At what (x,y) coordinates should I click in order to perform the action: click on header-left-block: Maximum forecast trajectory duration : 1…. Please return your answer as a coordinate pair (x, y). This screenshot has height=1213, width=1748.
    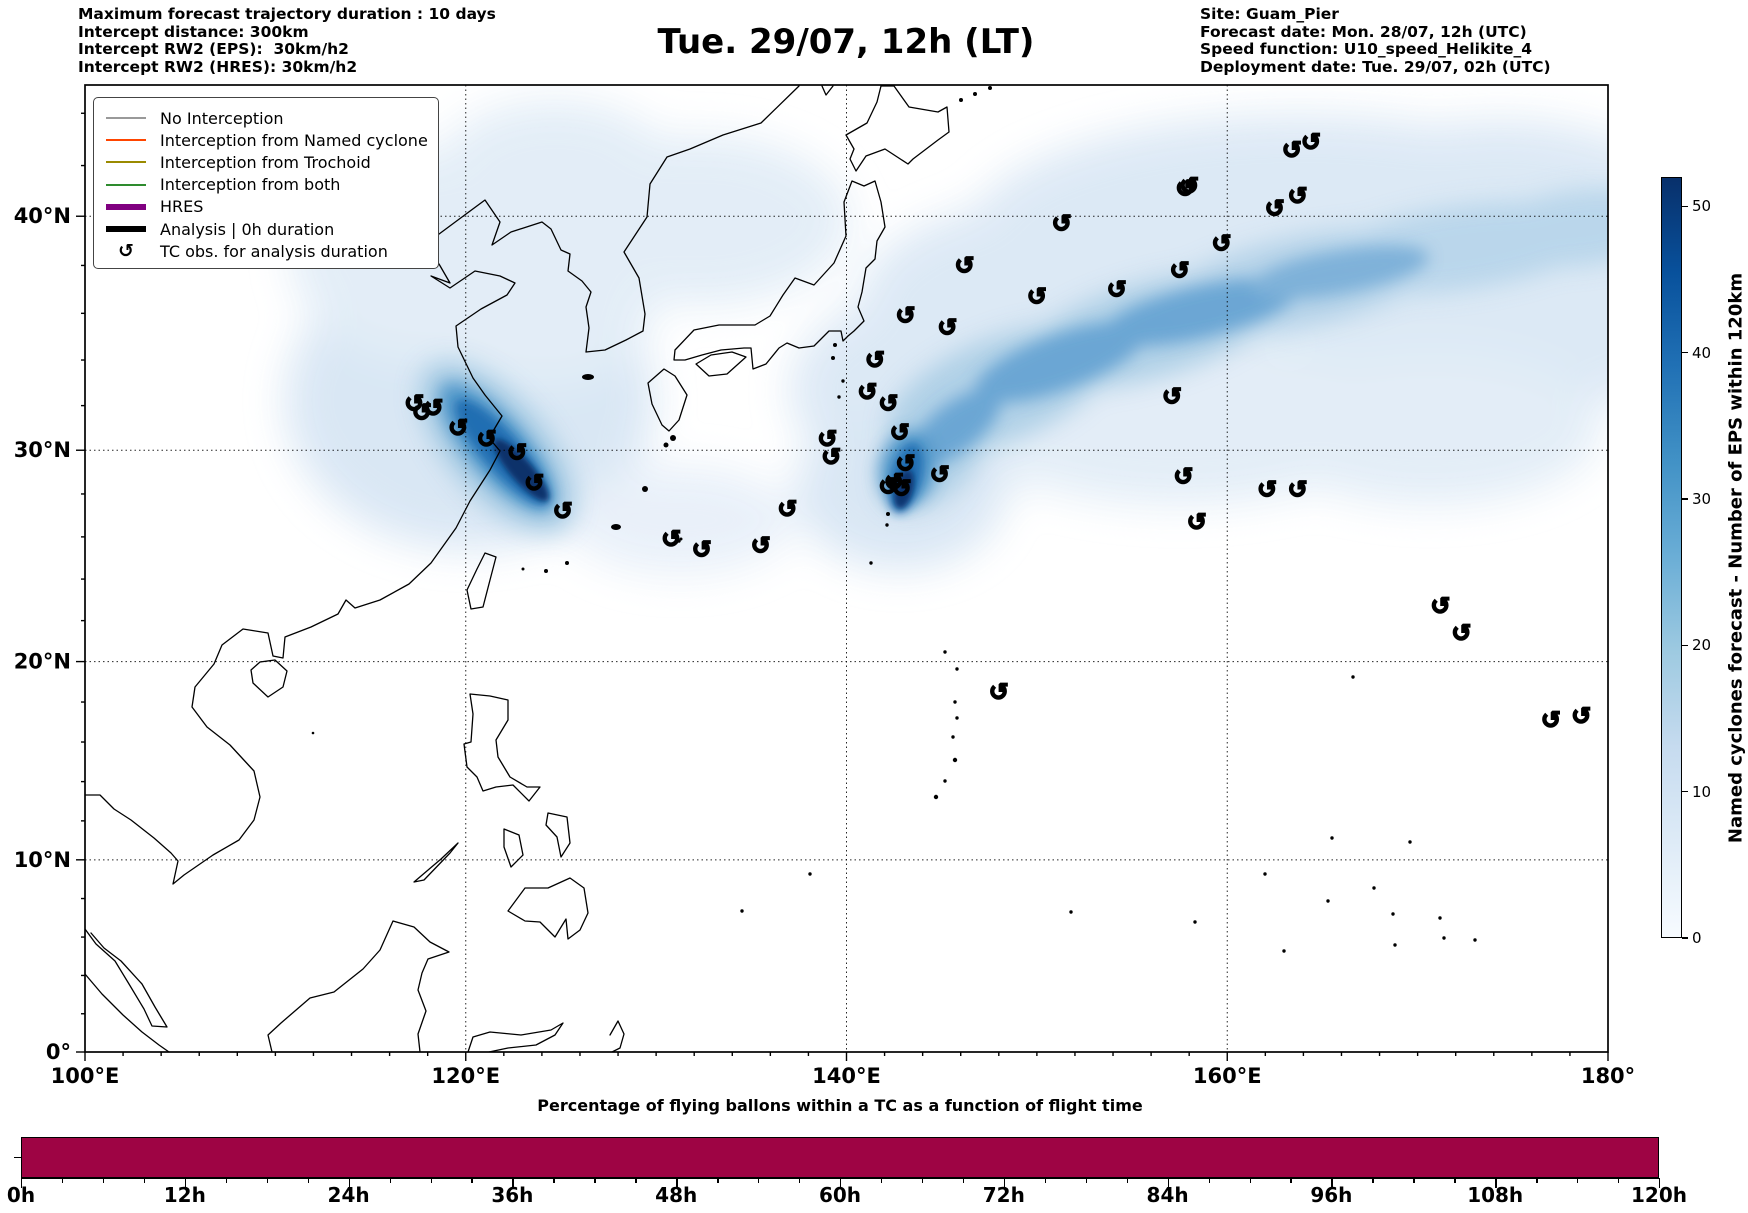
    Looking at the image, I should click on (287, 40).